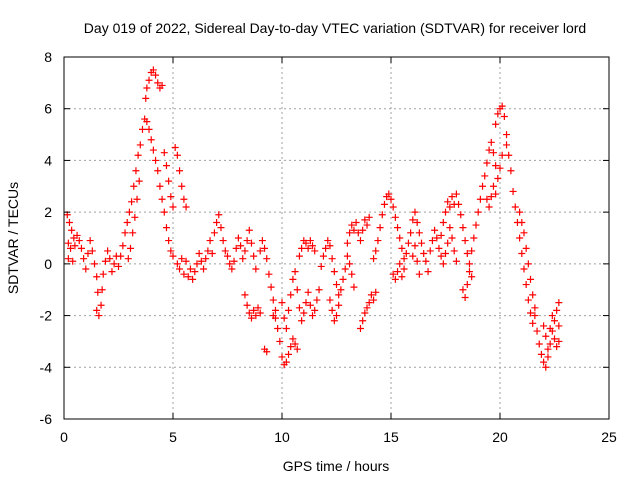 The image size is (640, 480). I want to click on y-tick-label: 0, so click(48, 264).